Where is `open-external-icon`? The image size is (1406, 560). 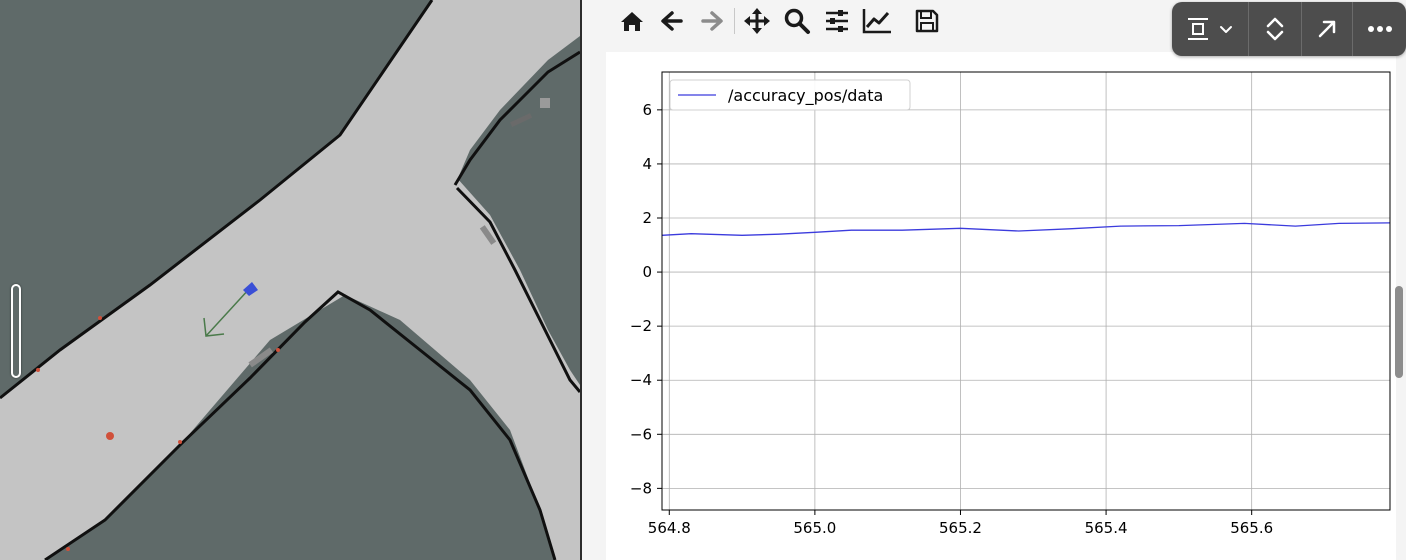 open-external-icon is located at coordinates (1327, 29).